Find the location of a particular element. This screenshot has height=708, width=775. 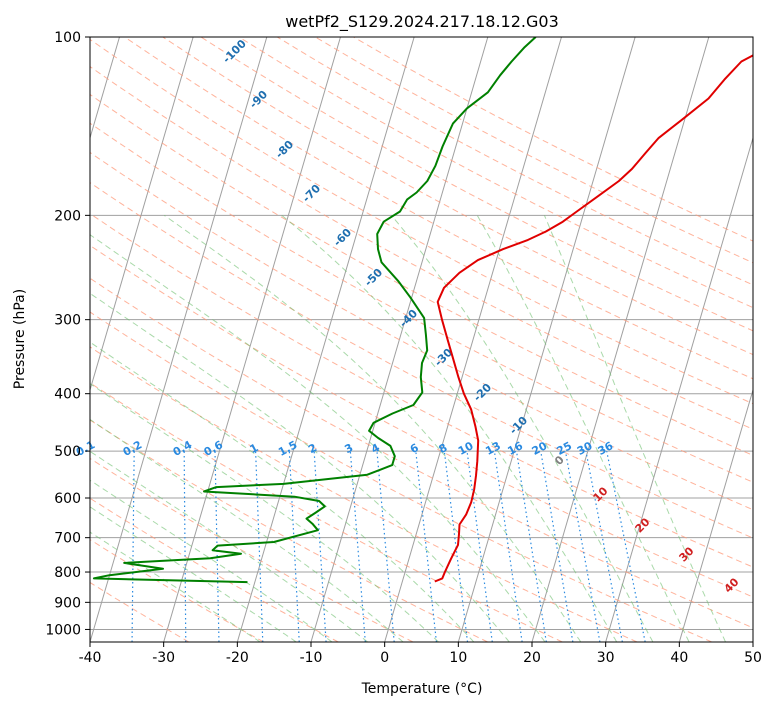

isotherm-label: -90 is located at coordinates (258, 99).